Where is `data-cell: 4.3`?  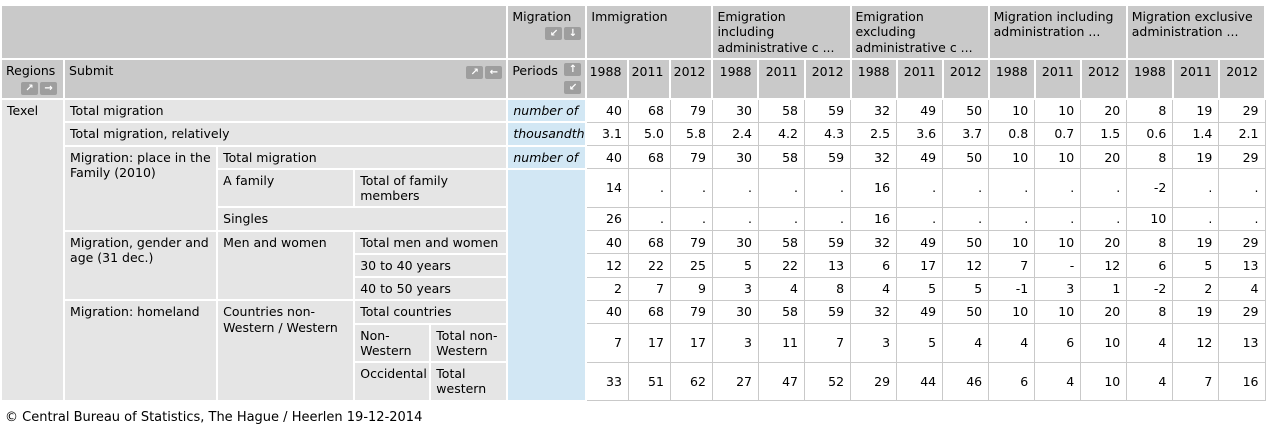
data-cell: 4.3 is located at coordinates (828, 134).